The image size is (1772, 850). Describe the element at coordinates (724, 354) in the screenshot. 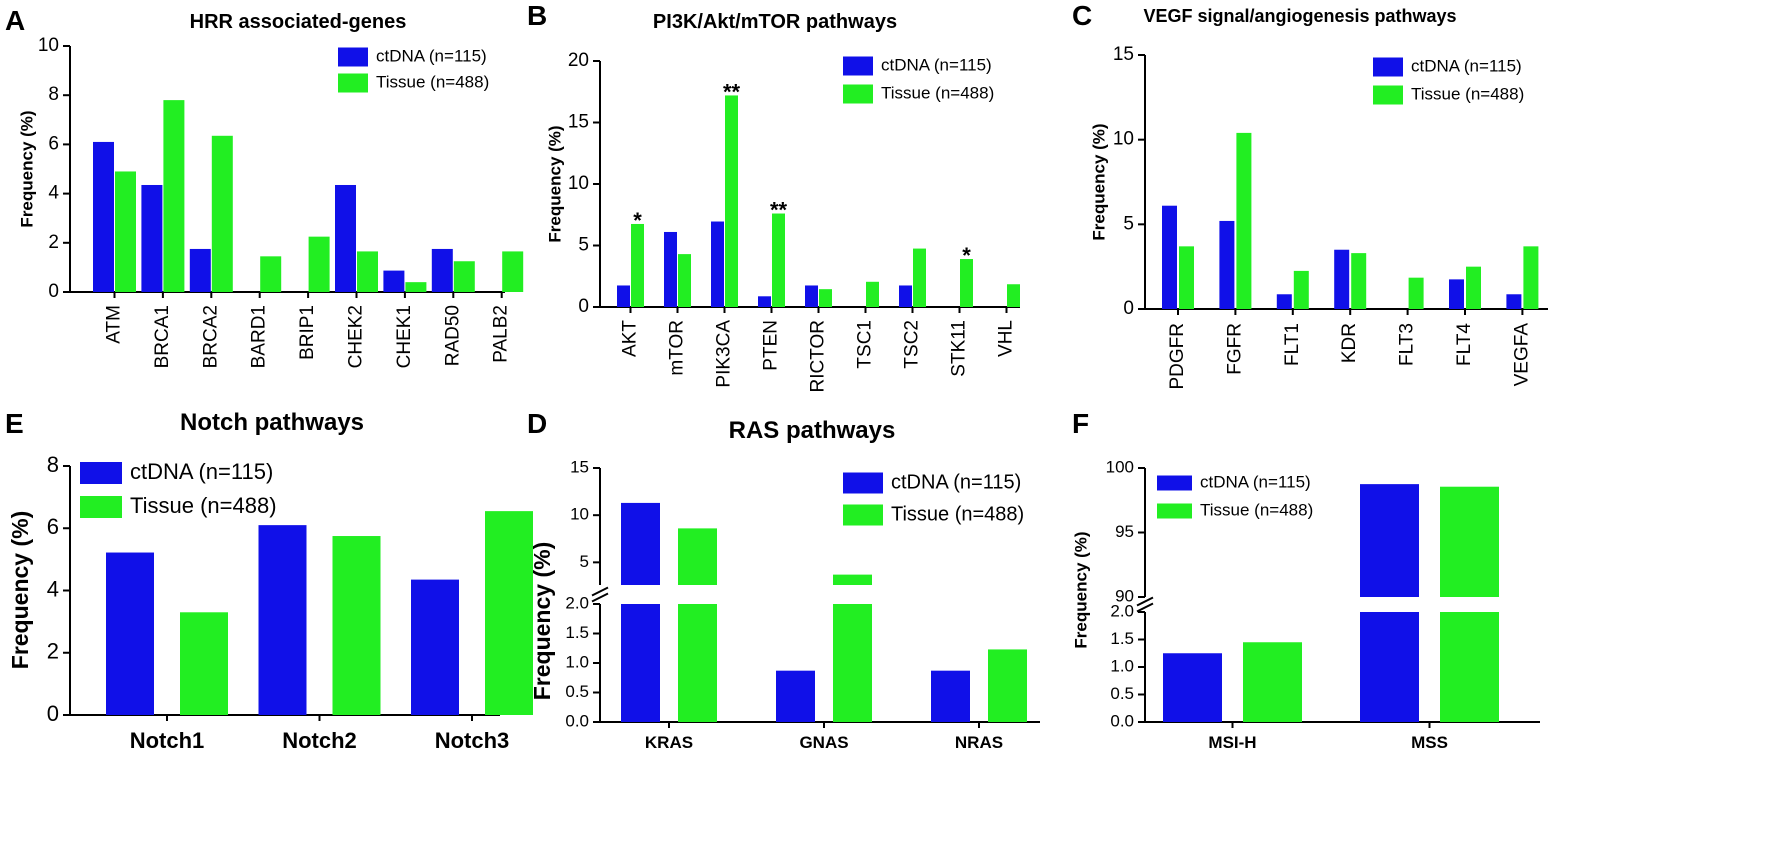

I see `x-tick-label: PIK3CA` at that location.